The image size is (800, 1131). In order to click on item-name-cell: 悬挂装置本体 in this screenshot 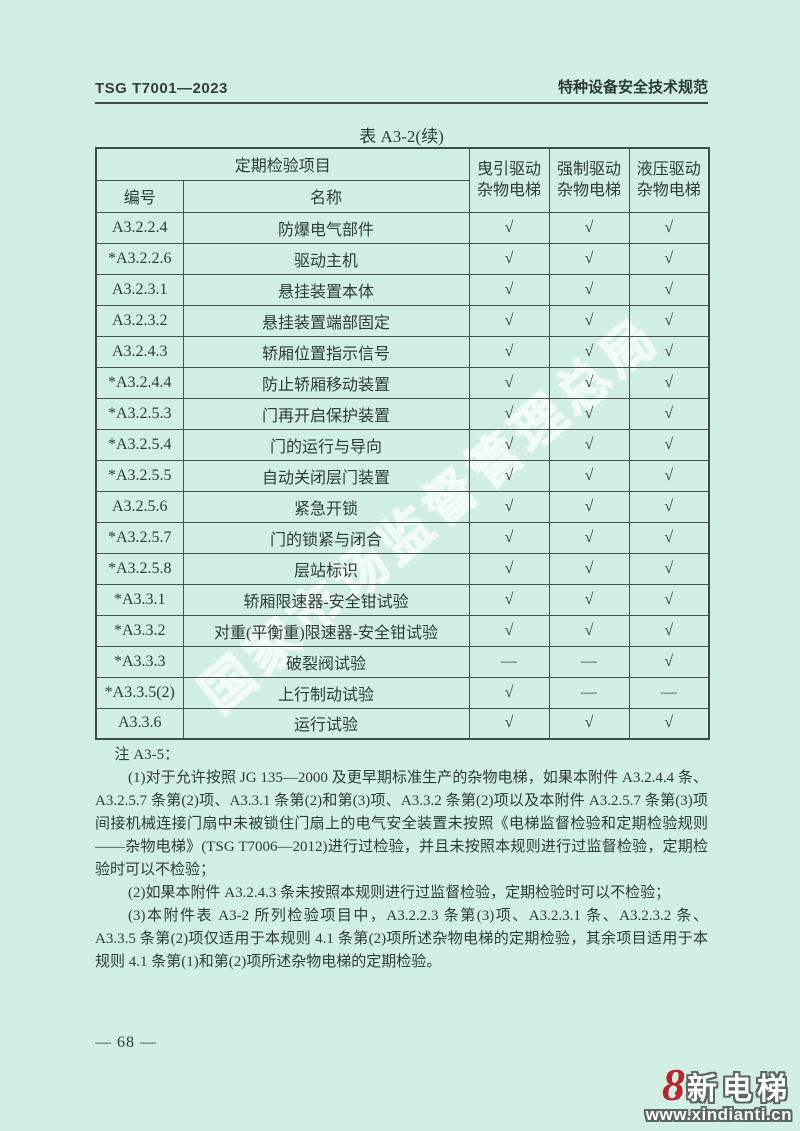, I will do `click(326, 289)`.